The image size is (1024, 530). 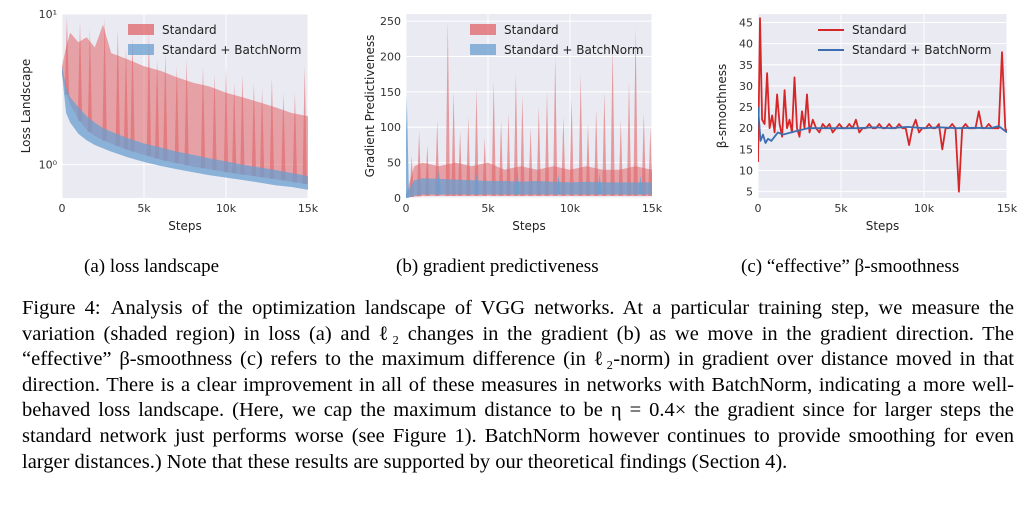 I want to click on y-tick-label: 45, so click(x=746, y=22).